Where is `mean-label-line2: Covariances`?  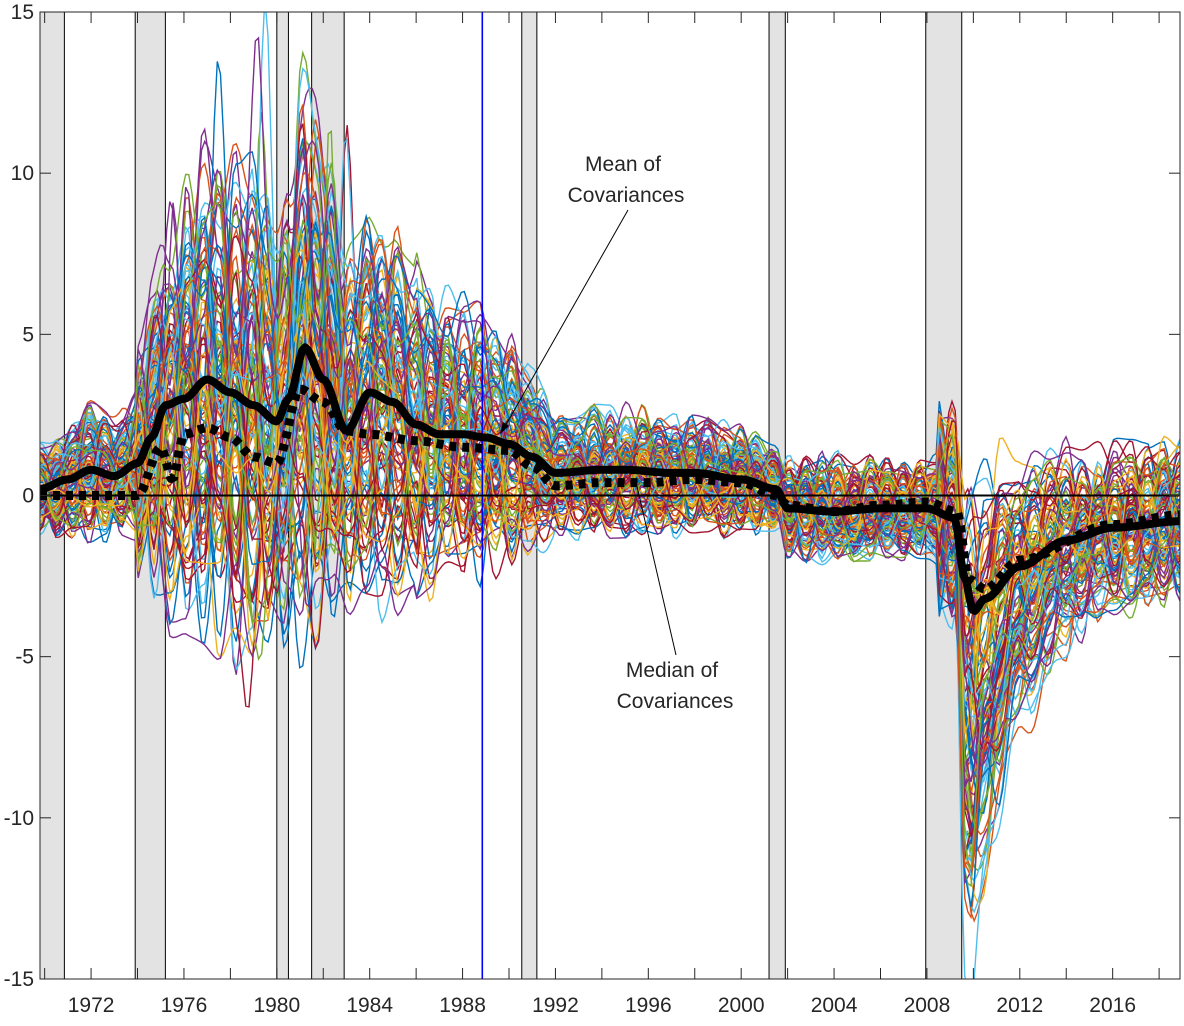 mean-label-line2: Covariances is located at coordinates (626, 195).